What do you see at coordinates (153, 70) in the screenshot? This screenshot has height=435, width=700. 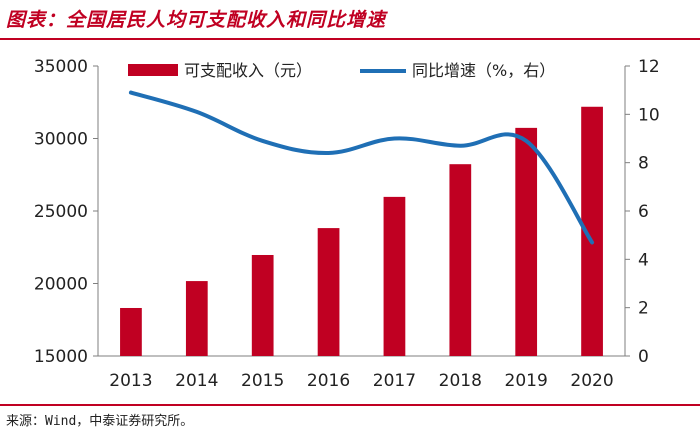 I see `legend-swatch-bar` at bounding box center [153, 70].